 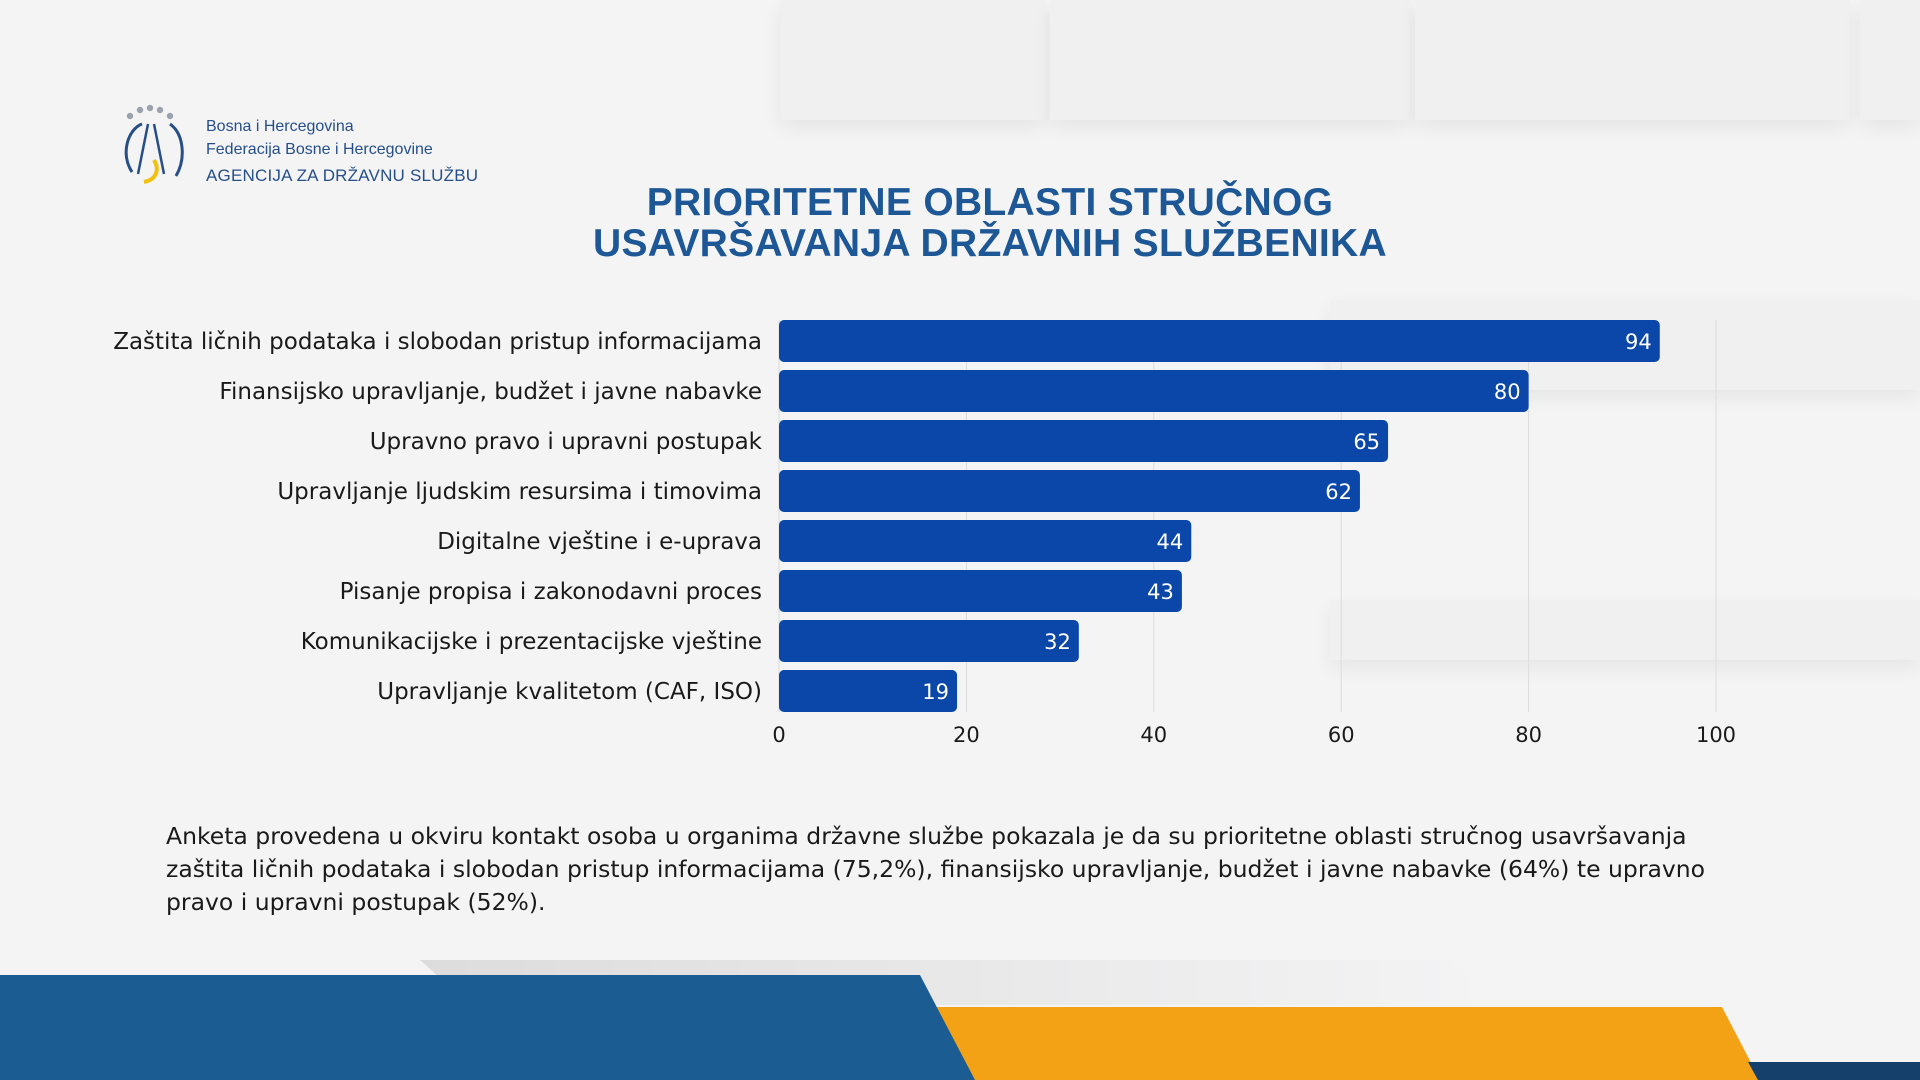 What do you see at coordinates (966, 735) in the screenshot?
I see `x-tick-label: 20` at bounding box center [966, 735].